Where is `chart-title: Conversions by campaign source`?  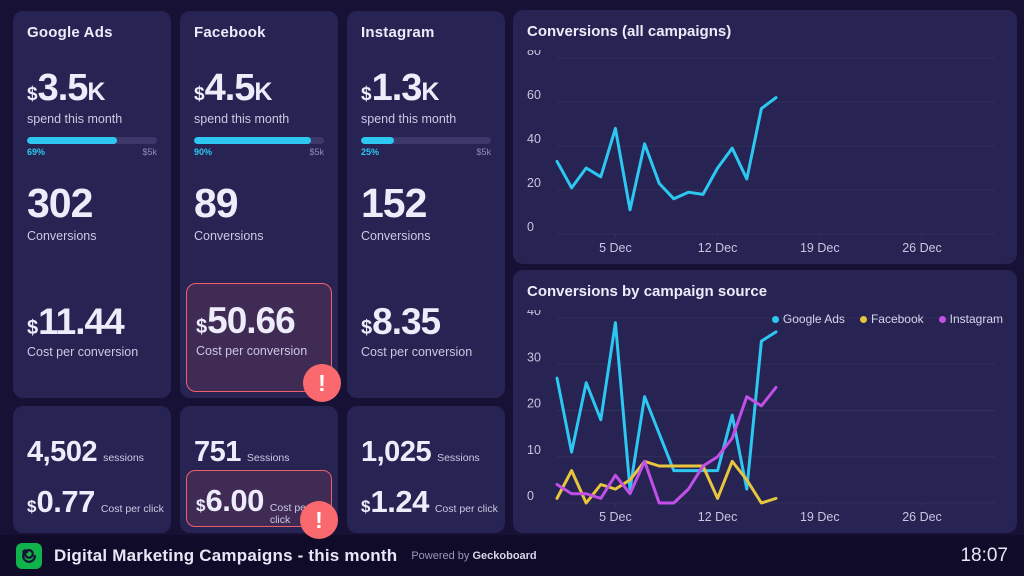 chart-title: Conversions by campaign source is located at coordinates (647, 291).